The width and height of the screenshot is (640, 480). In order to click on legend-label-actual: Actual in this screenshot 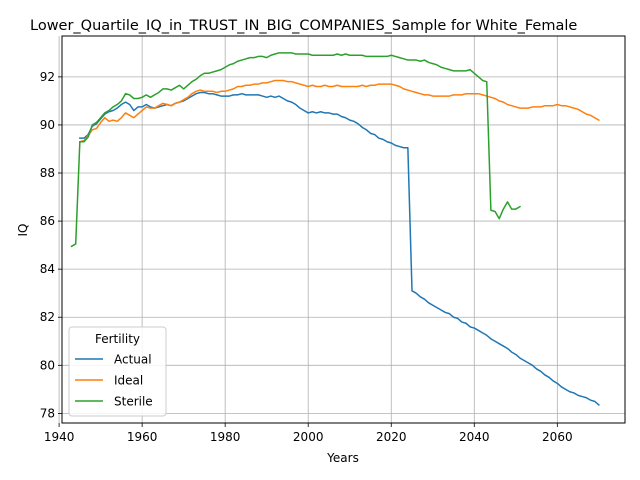, I will do `click(133, 360)`.